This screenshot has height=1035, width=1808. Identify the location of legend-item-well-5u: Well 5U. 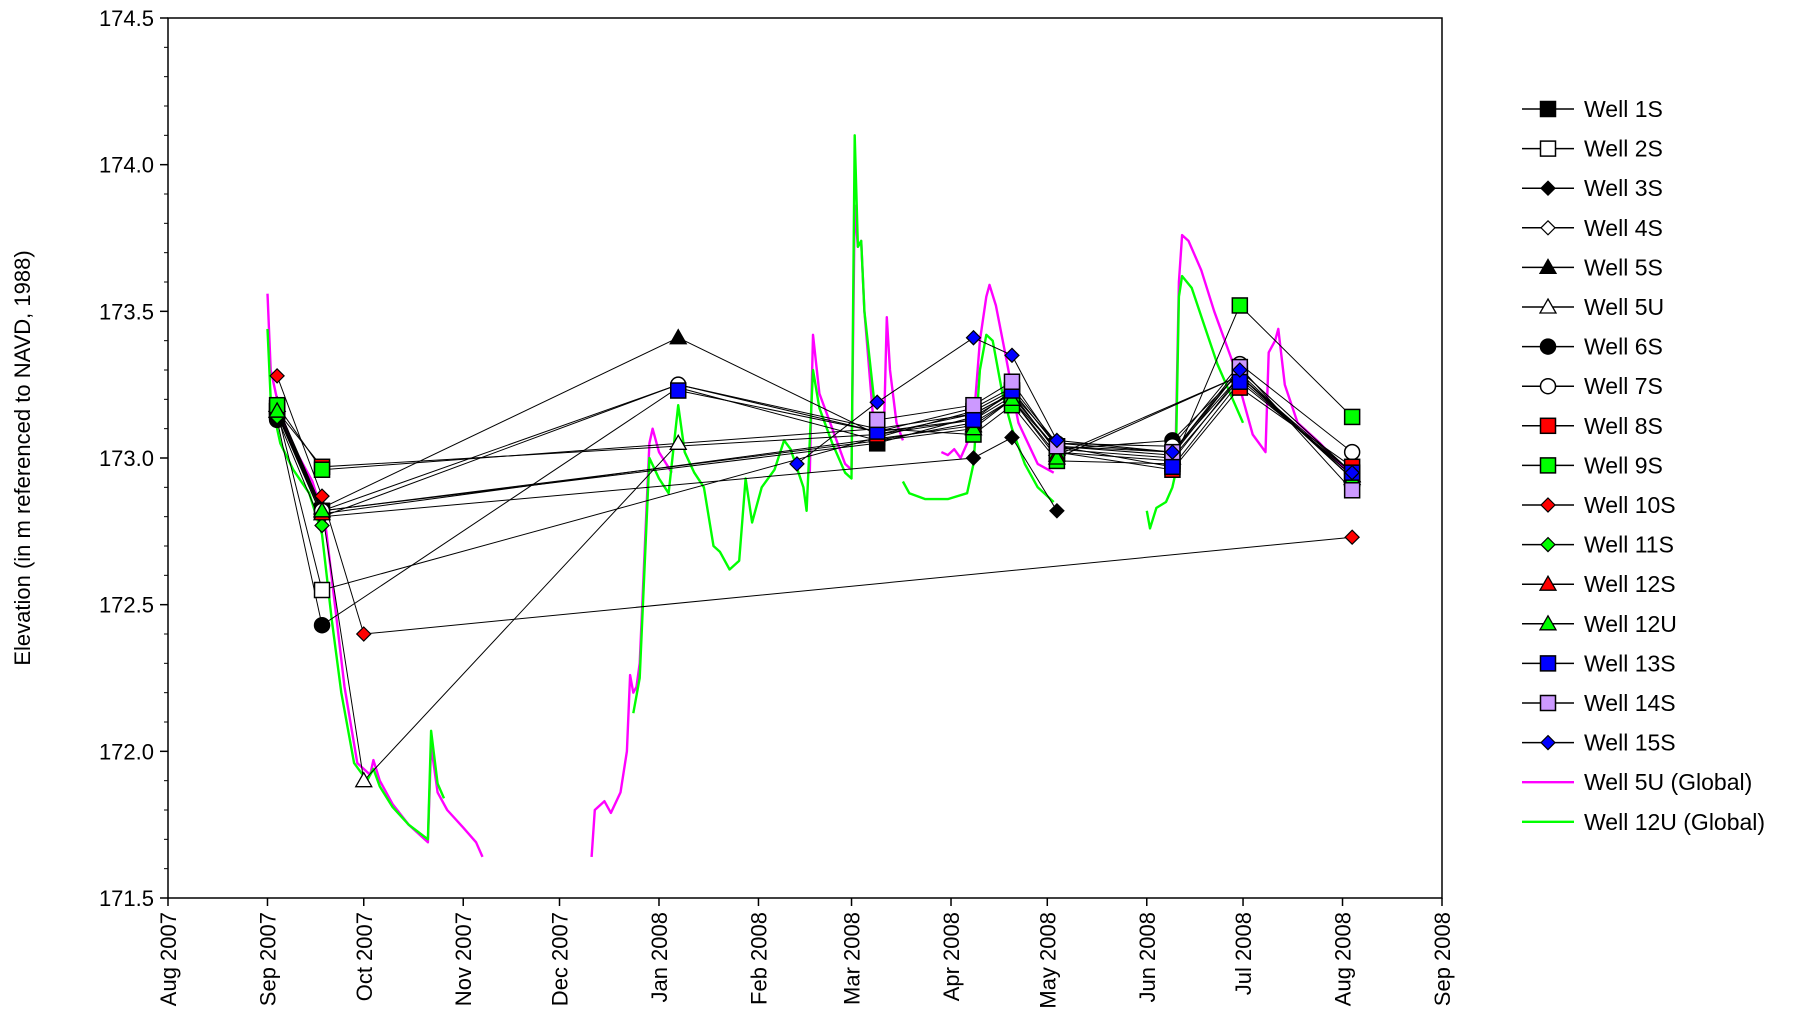
(1593, 307).